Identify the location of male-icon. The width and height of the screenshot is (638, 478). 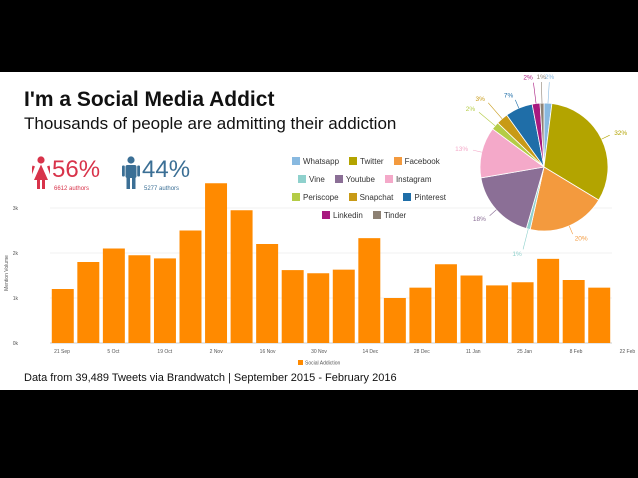
(131, 172).